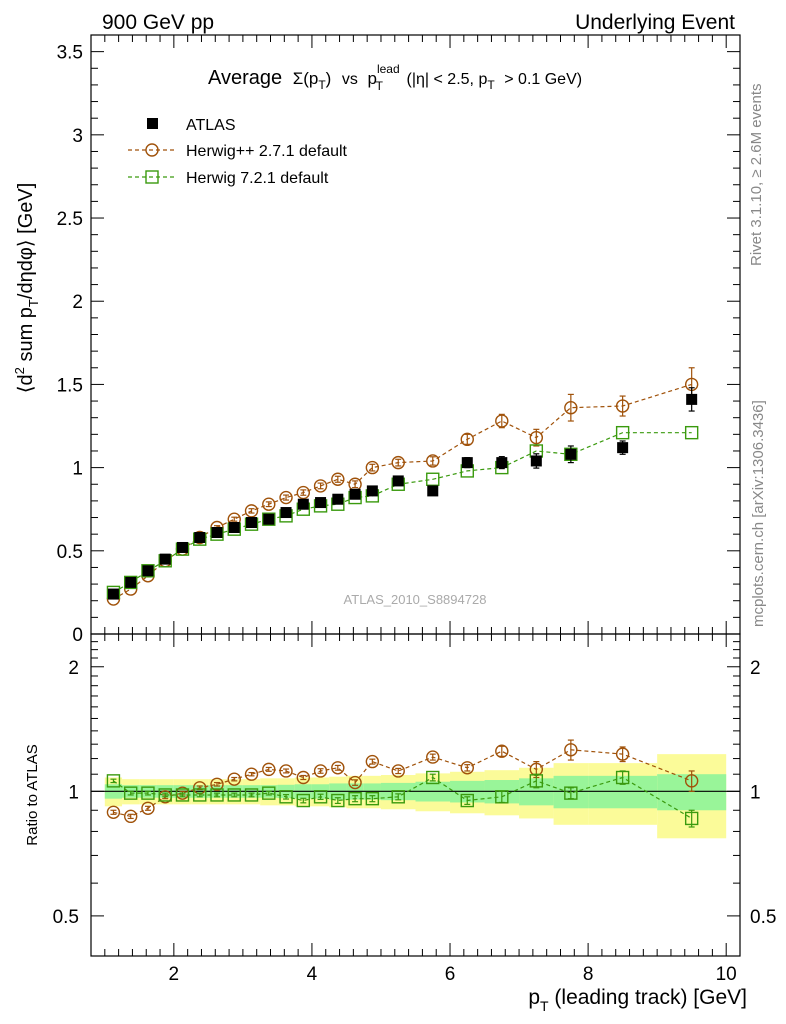  Describe the element at coordinates (158, 22) in the screenshot. I see `header-left: 900 GeV pp` at that location.